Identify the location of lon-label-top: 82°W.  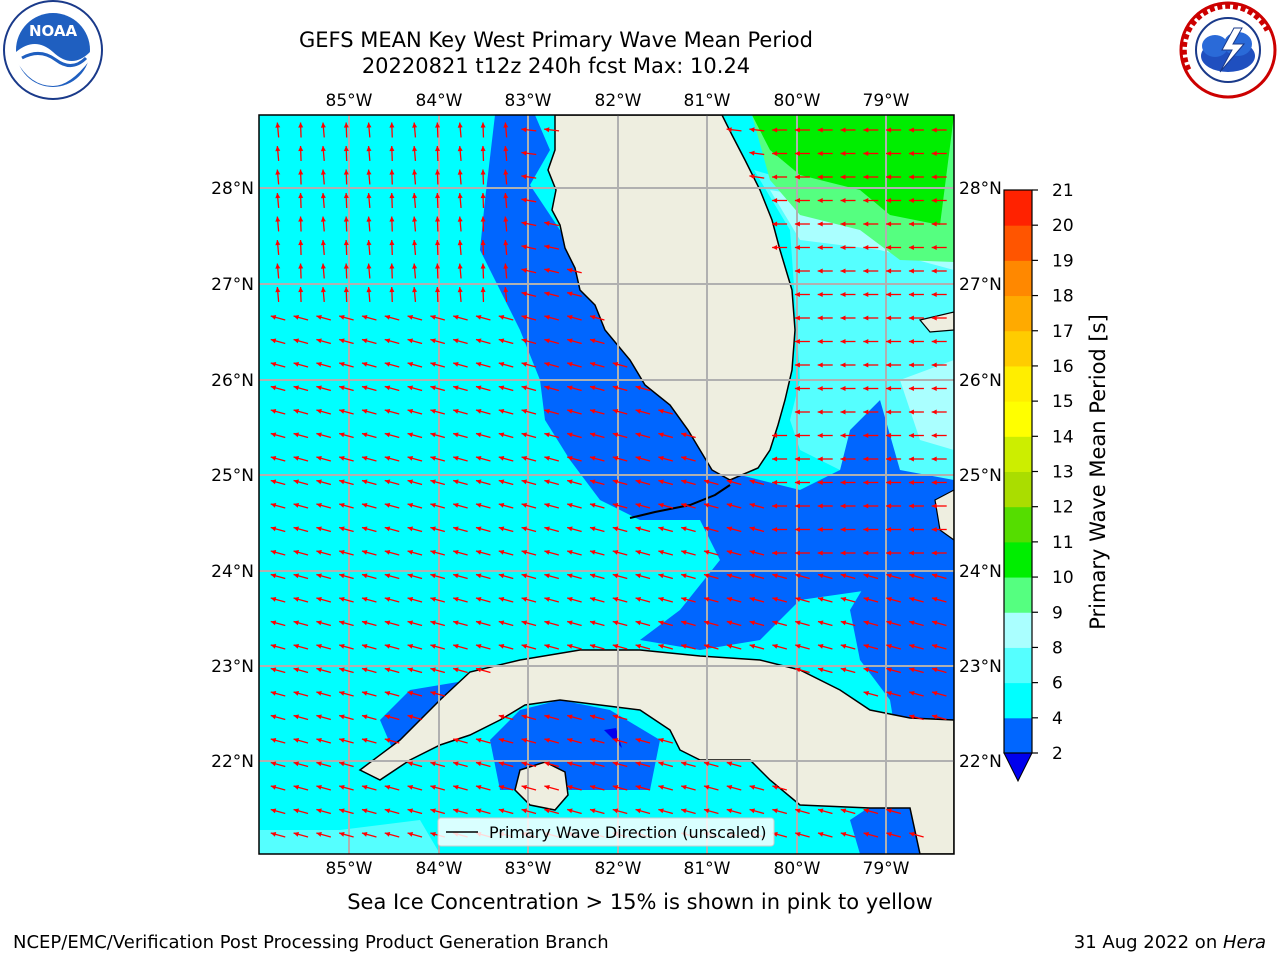
(618, 101).